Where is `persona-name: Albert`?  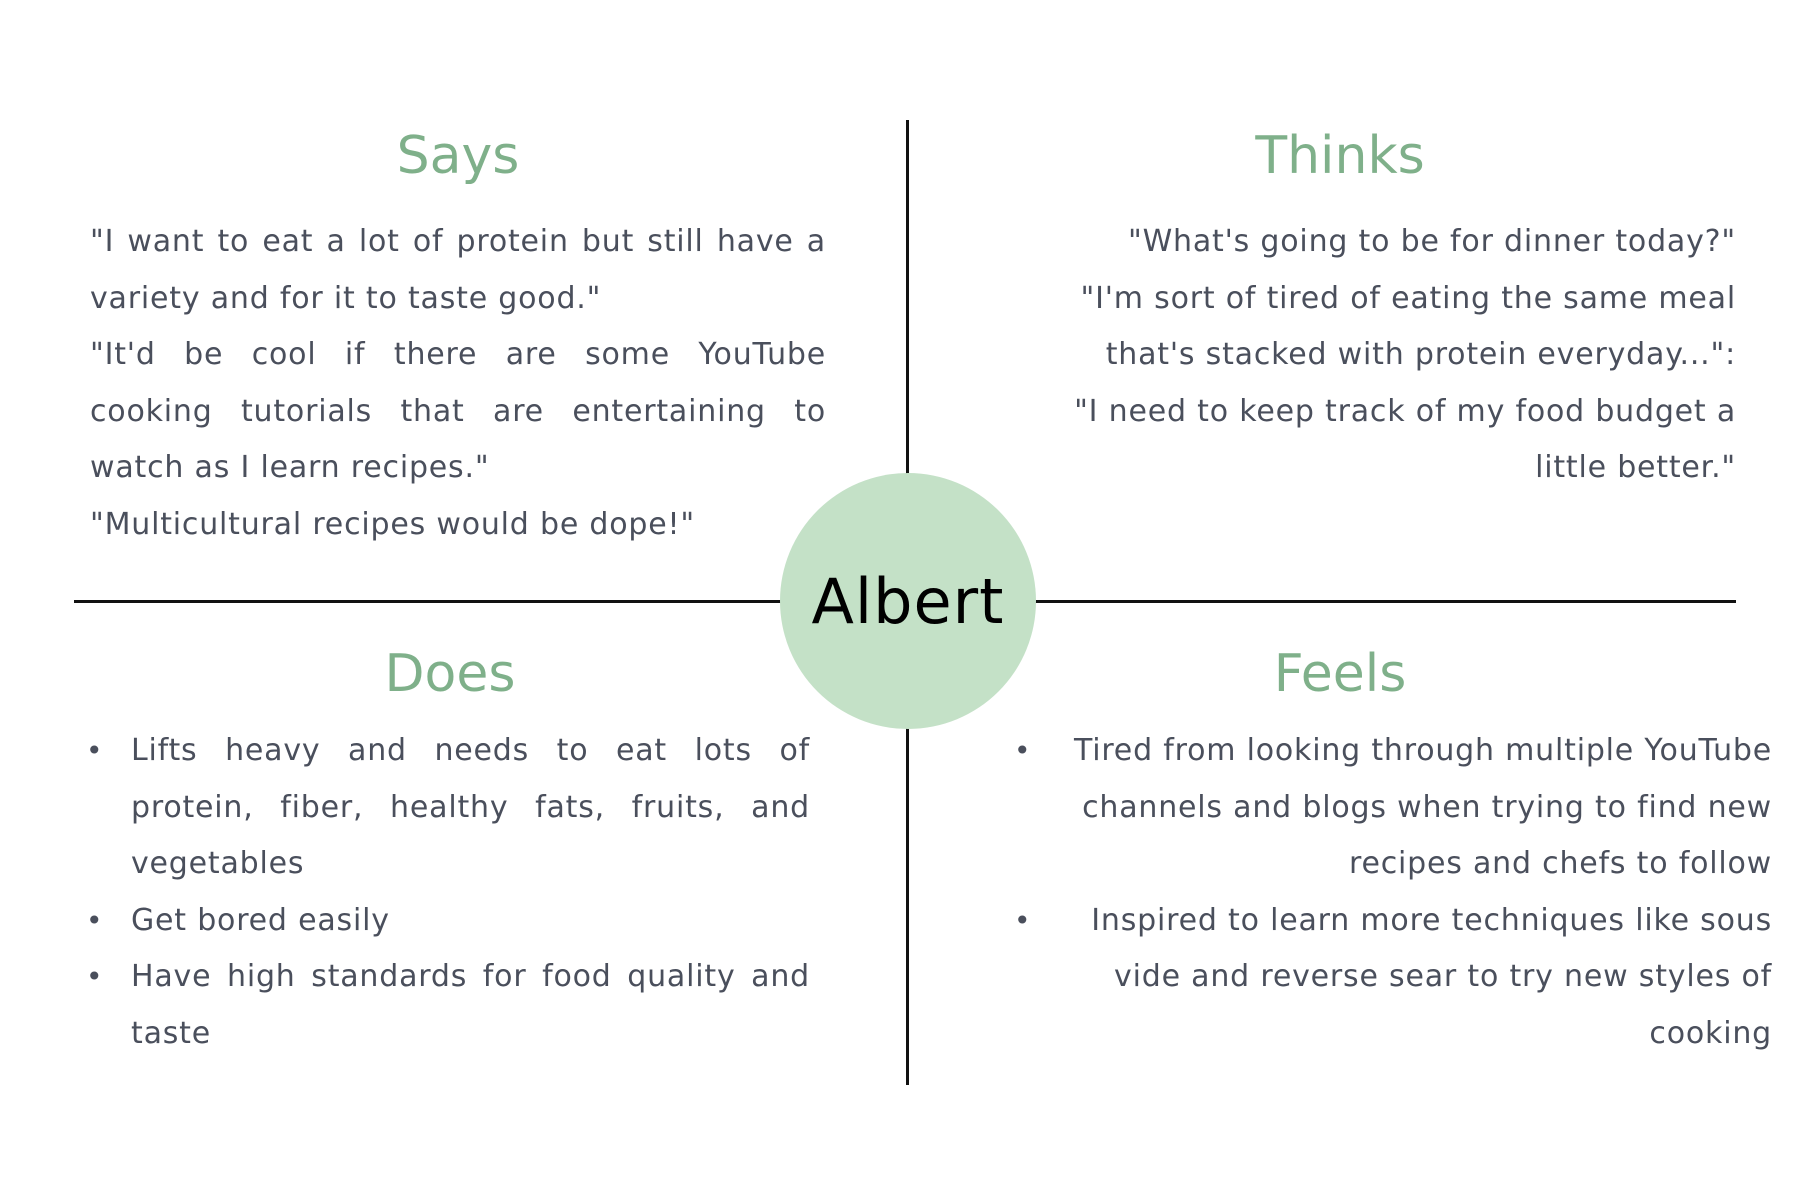
persona-name: Albert is located at coordinates (908, 601).